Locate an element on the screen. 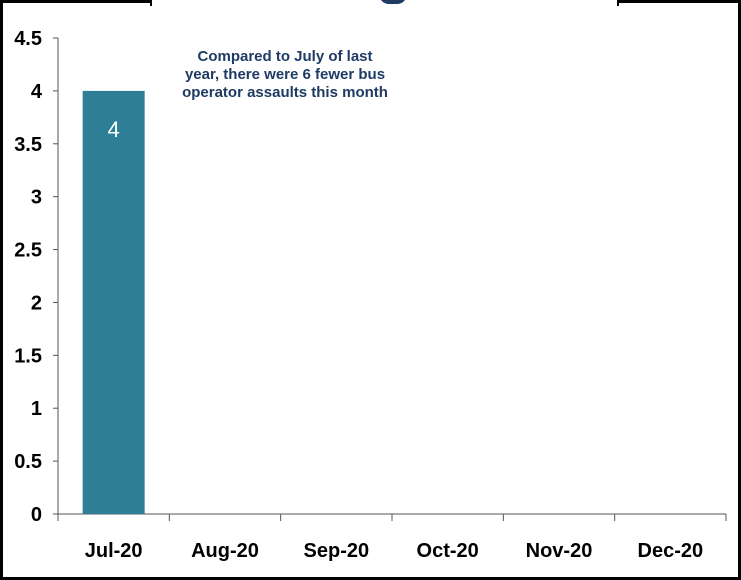 The height and width of the screenshot is (580, 741). y-tick-label: 3 is located at coordinates (36, 198).